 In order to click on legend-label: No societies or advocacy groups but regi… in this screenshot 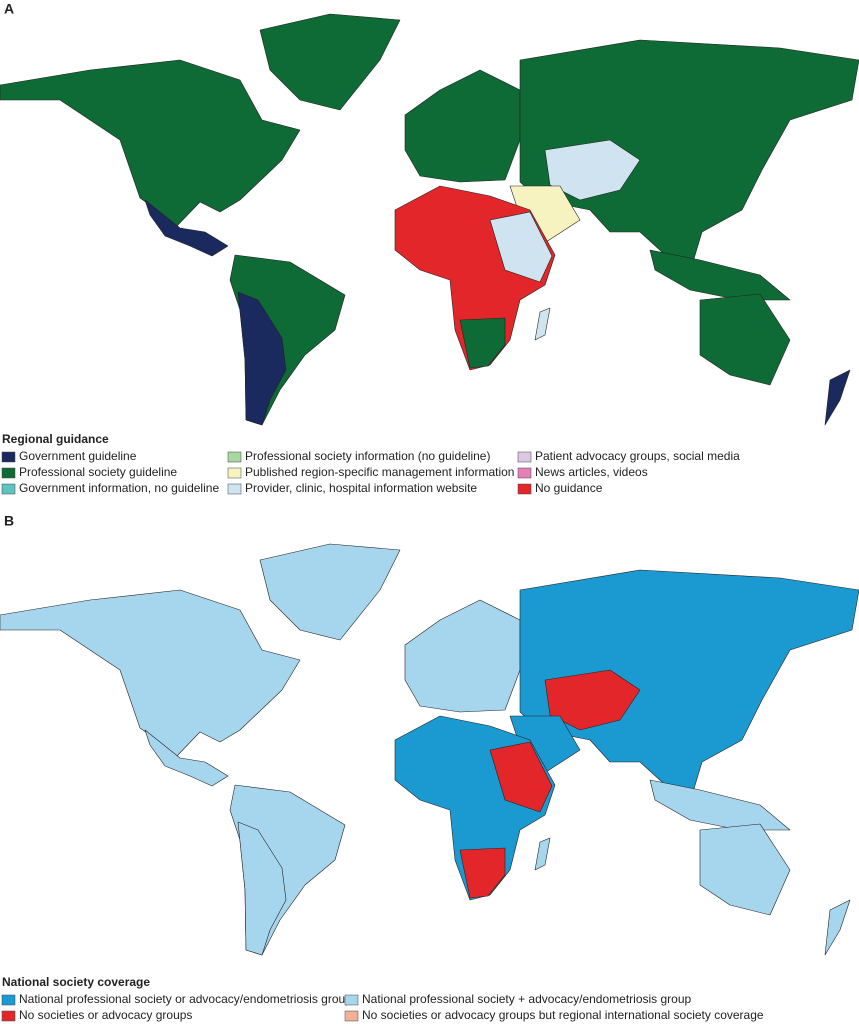, I will do `click(563, 1015)`.